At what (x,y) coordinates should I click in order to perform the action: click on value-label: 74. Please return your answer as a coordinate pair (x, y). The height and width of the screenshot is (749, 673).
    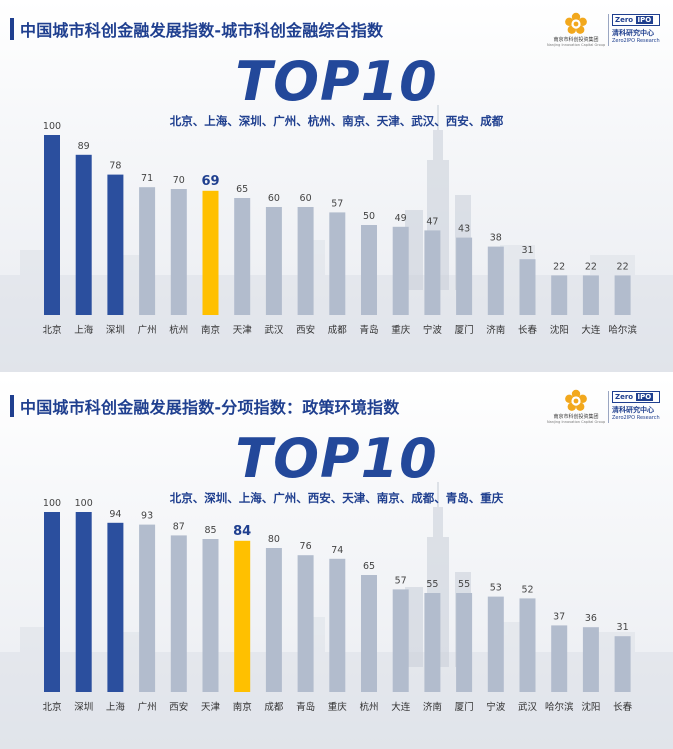
    Looking at the image, I should click on (337, 550).